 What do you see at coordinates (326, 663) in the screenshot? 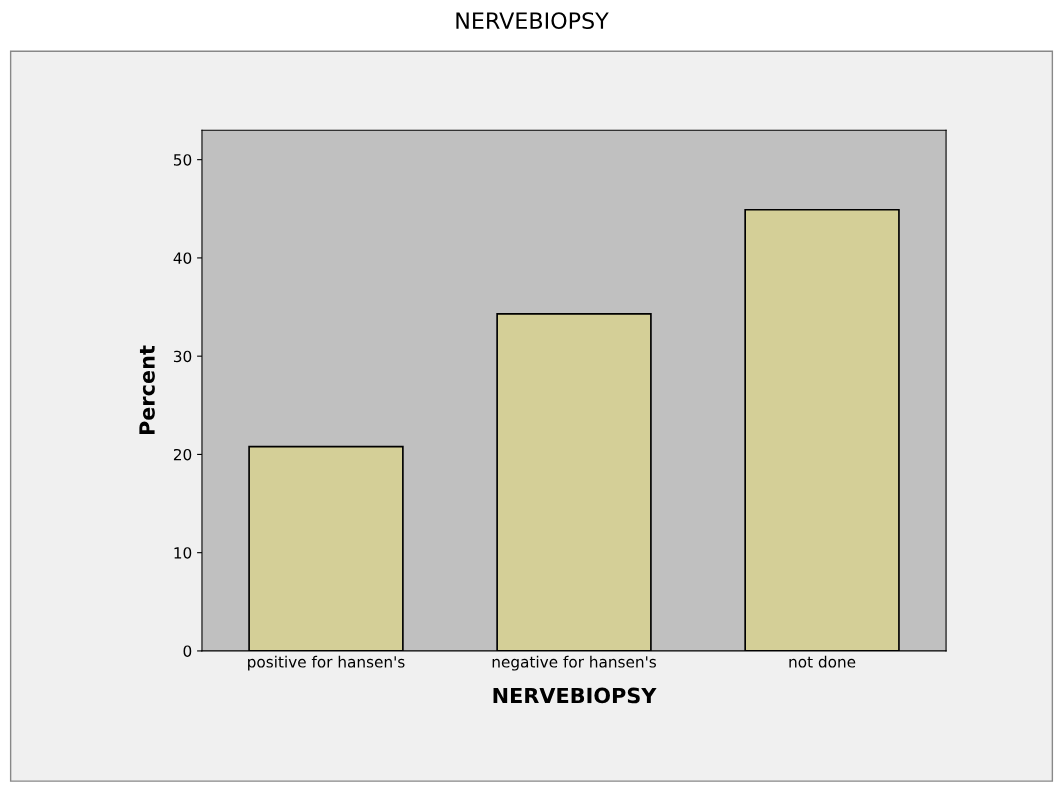
I see `x-tick-label: positive for hansen's` at bounding box center [326, 663].